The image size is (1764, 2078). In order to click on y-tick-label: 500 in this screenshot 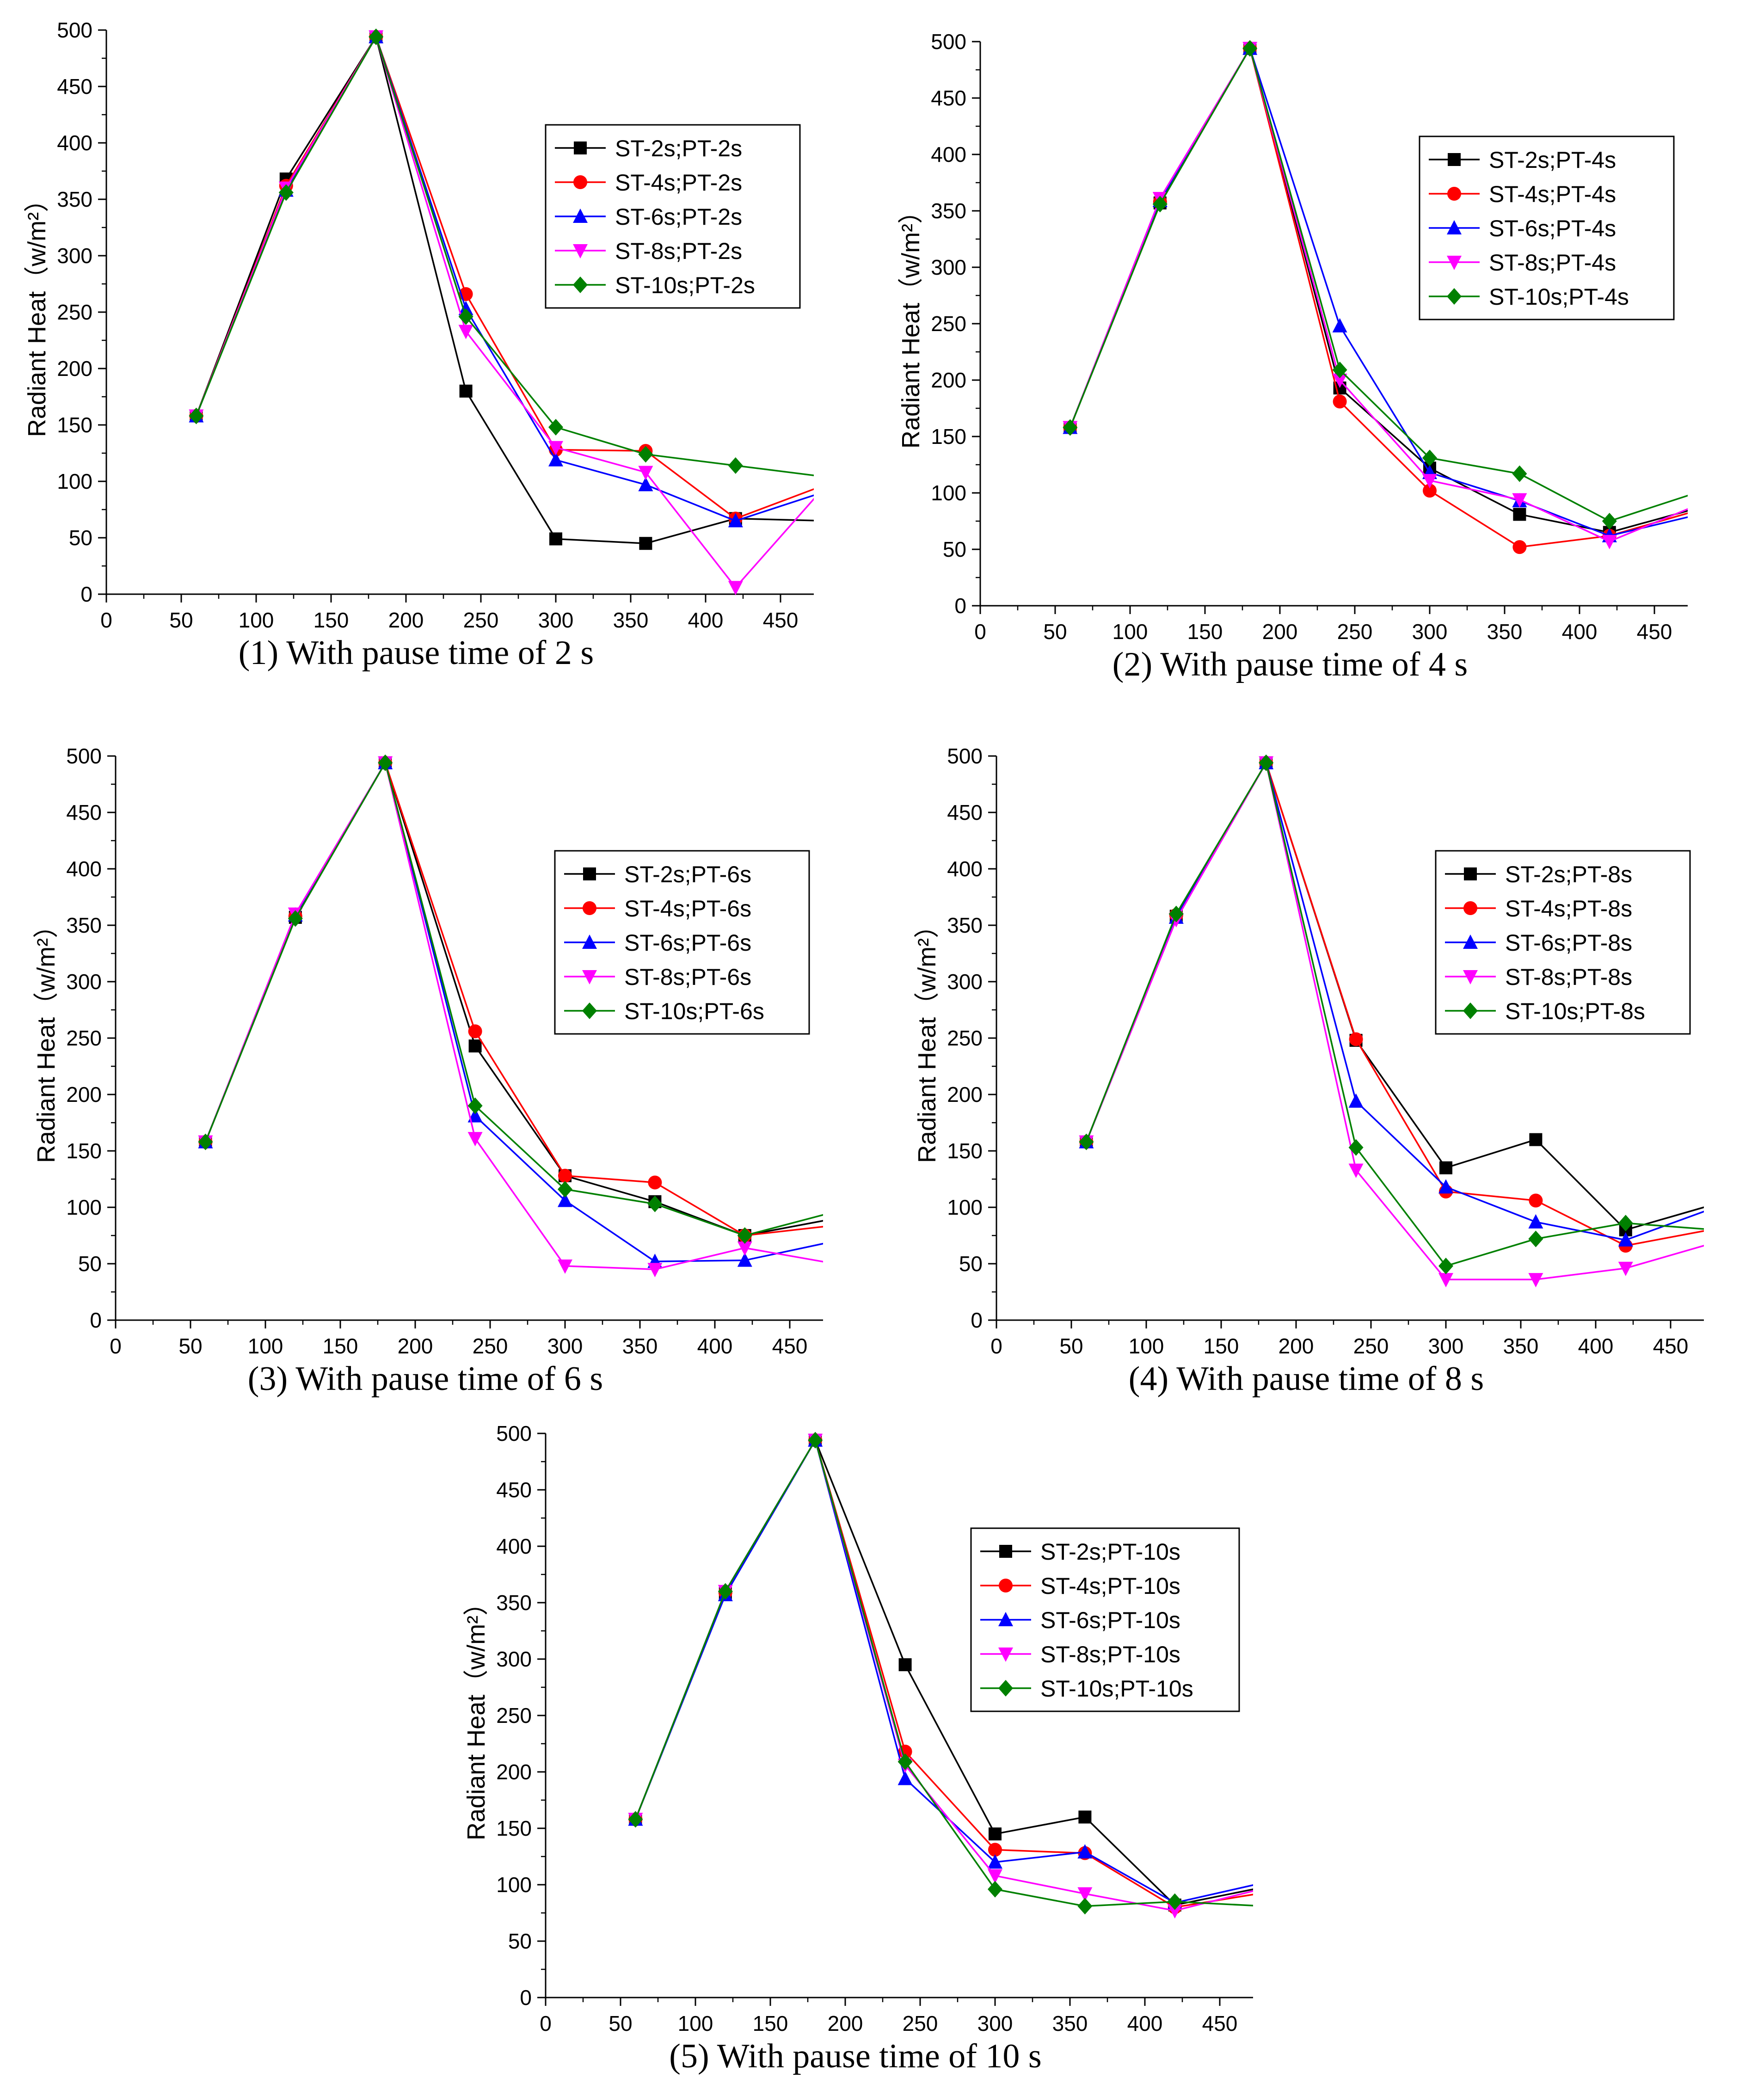, I will do `click(948, 42)`.